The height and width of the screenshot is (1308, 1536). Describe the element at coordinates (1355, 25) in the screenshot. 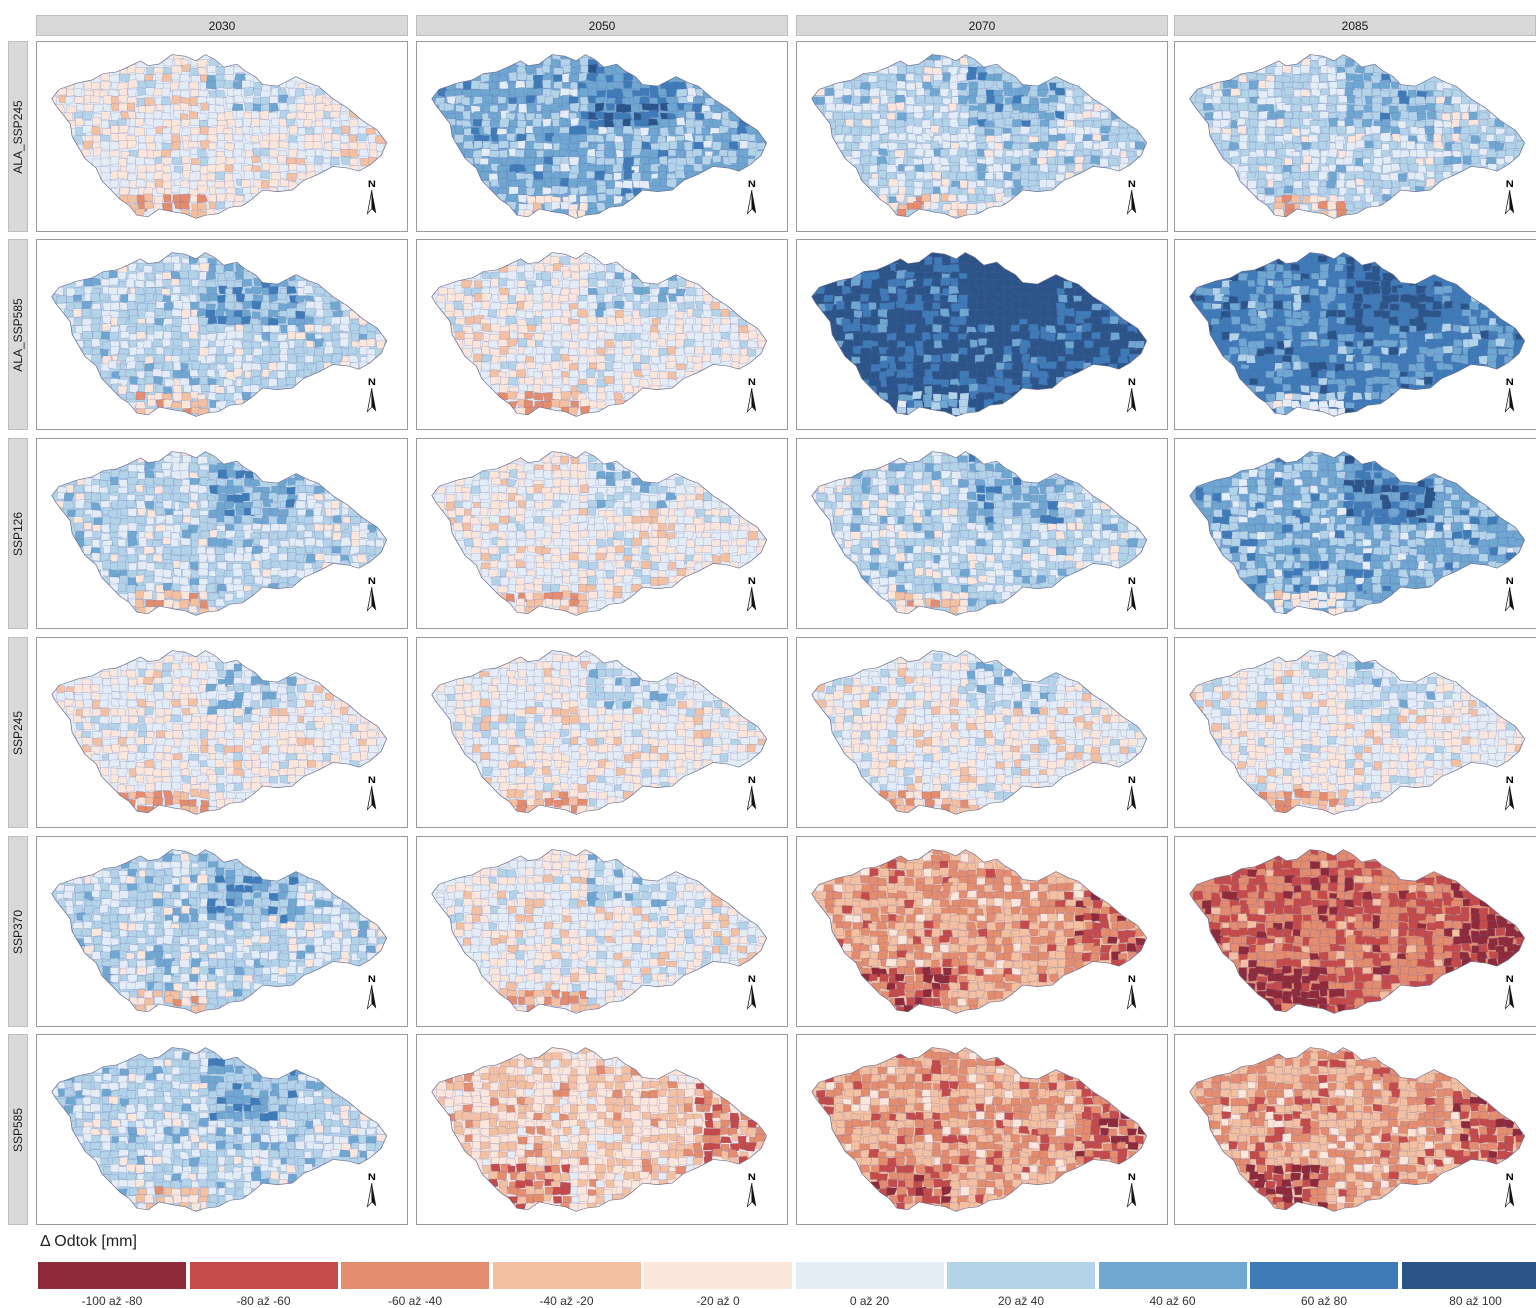

I see `column-header-2085: 2085` at that location.